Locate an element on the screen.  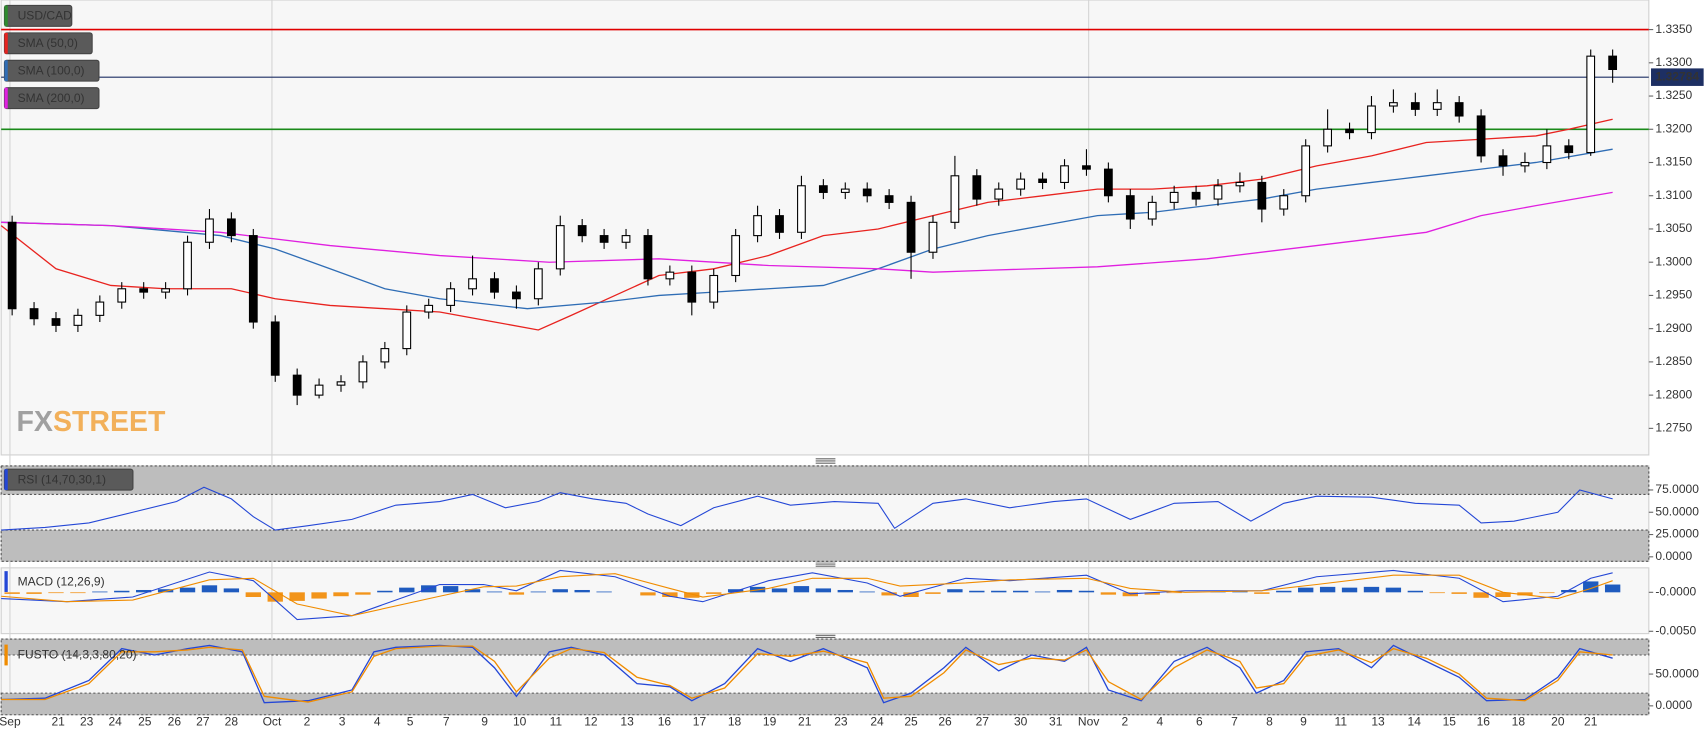
x-tick-label: 11 is located at coordinates (556, 722).